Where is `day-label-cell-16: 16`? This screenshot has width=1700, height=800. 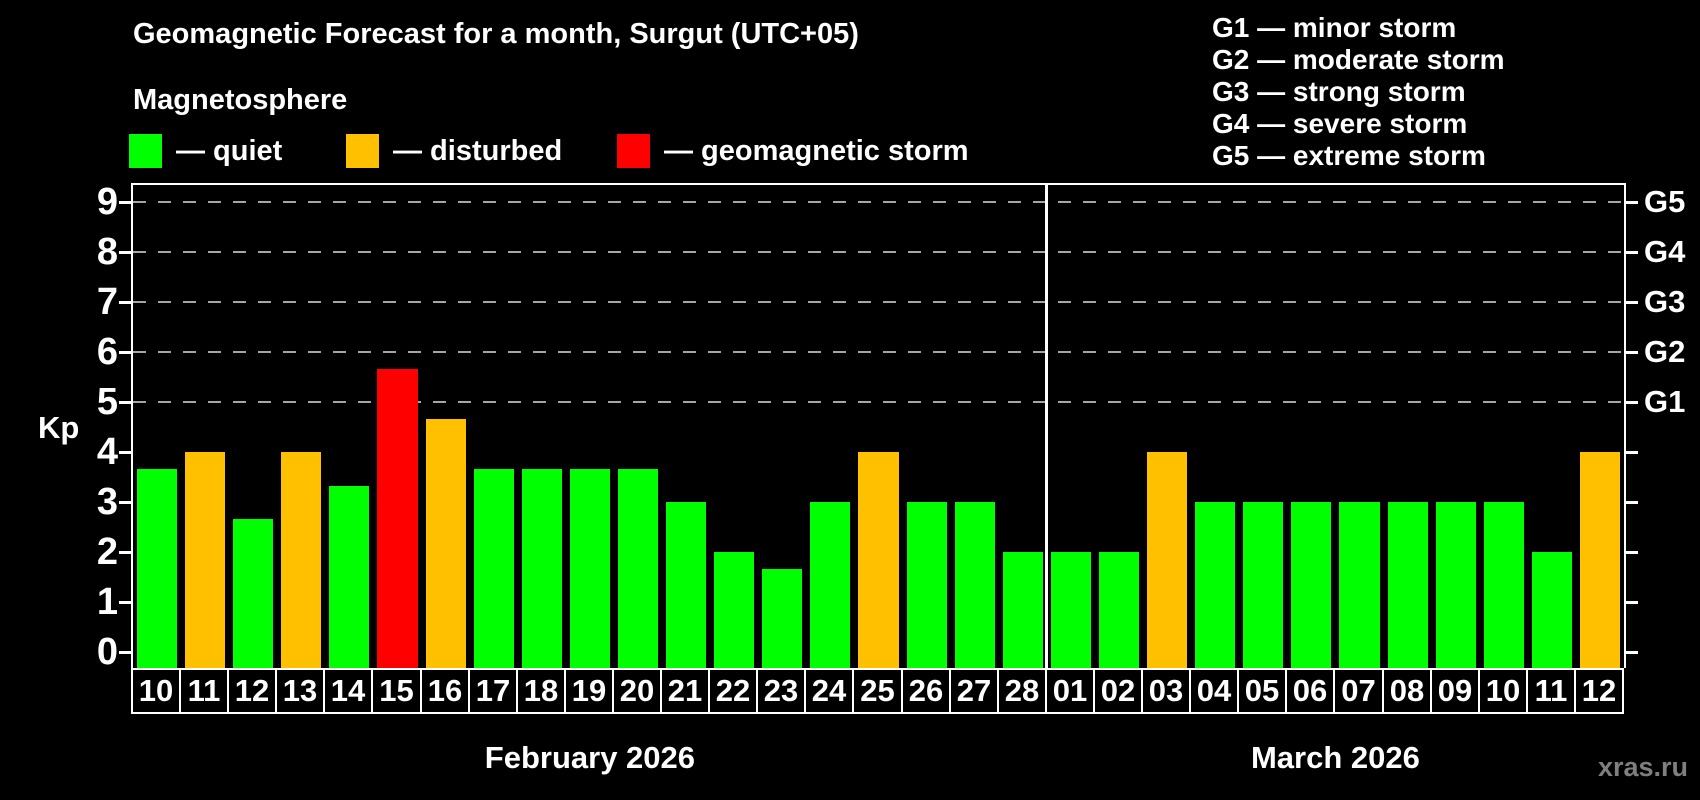
day-label-cell-16: 16 is located at coordinates (445, 691).